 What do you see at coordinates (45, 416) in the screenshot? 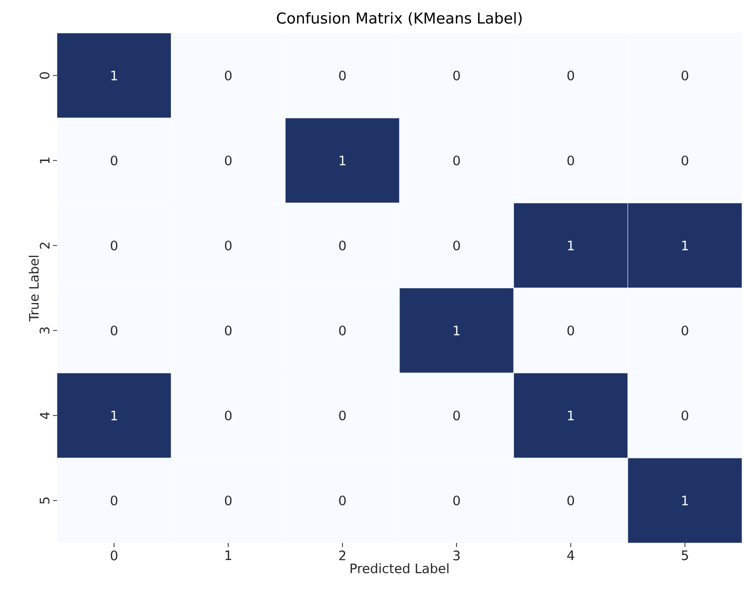
I see `y-tick-label: 4` at bounding box center [45, 416].